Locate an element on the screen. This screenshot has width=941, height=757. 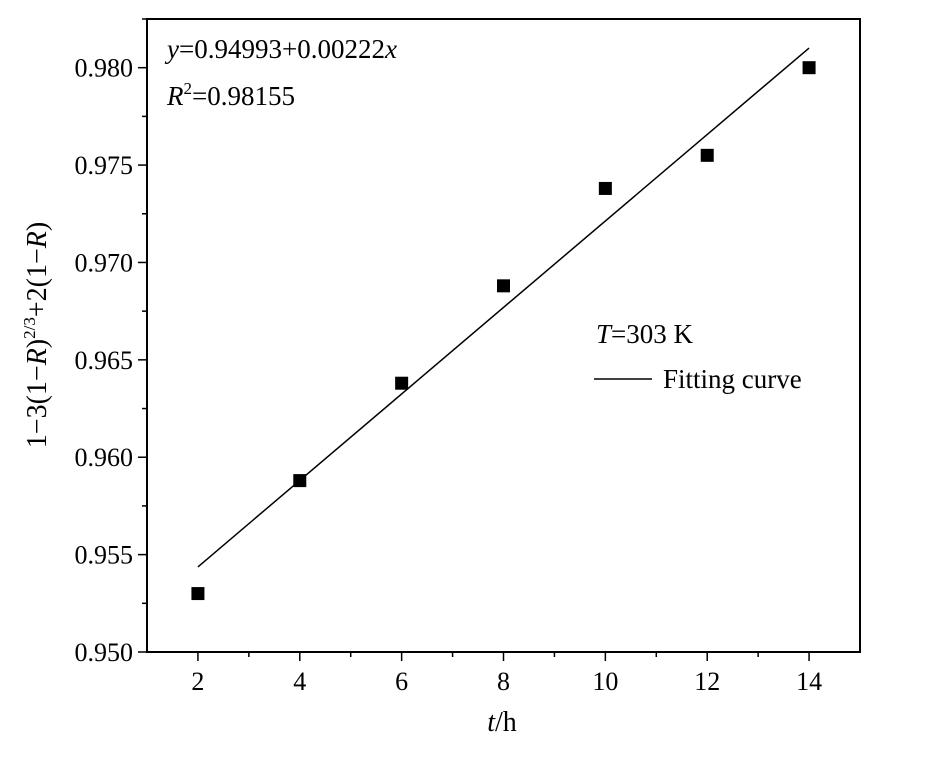
y-tick-label: 0.965 is located at coordinates (104, 360).